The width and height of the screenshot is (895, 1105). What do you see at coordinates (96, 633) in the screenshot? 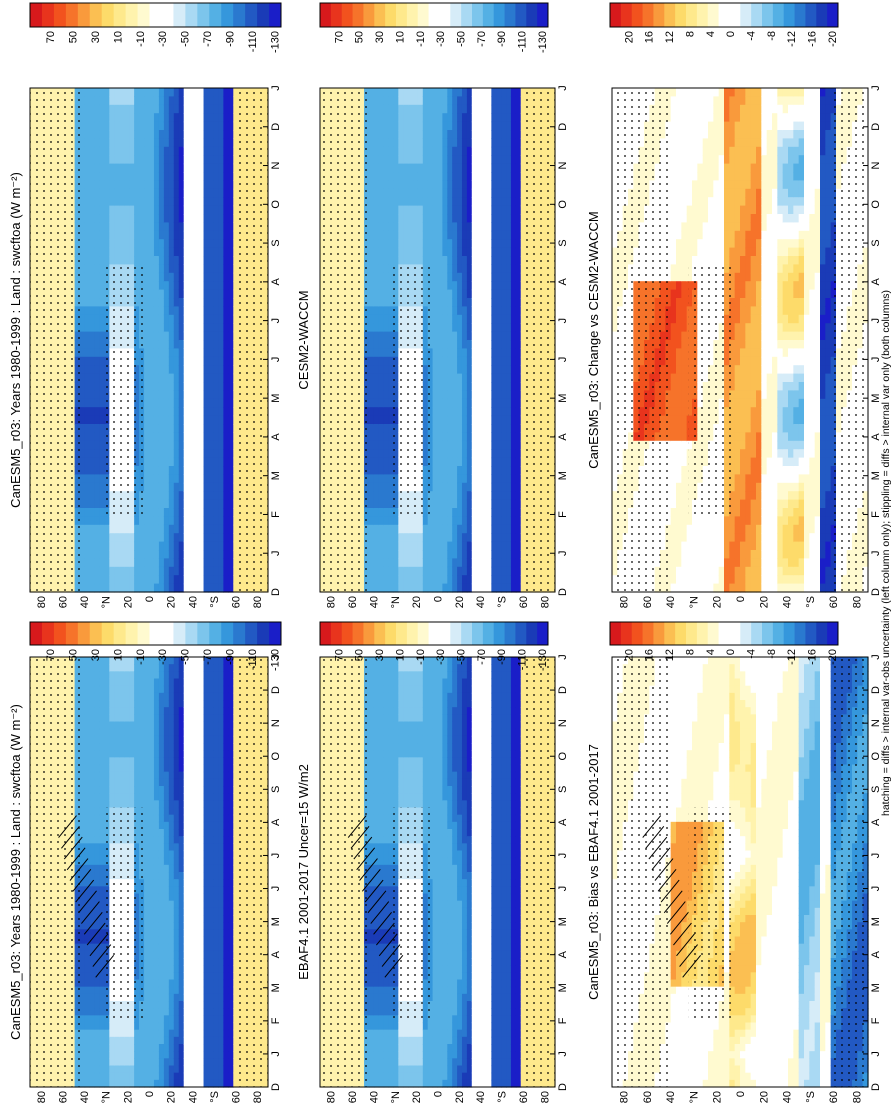
I see `colorbar-swatch` at bounding box center [96, 633].